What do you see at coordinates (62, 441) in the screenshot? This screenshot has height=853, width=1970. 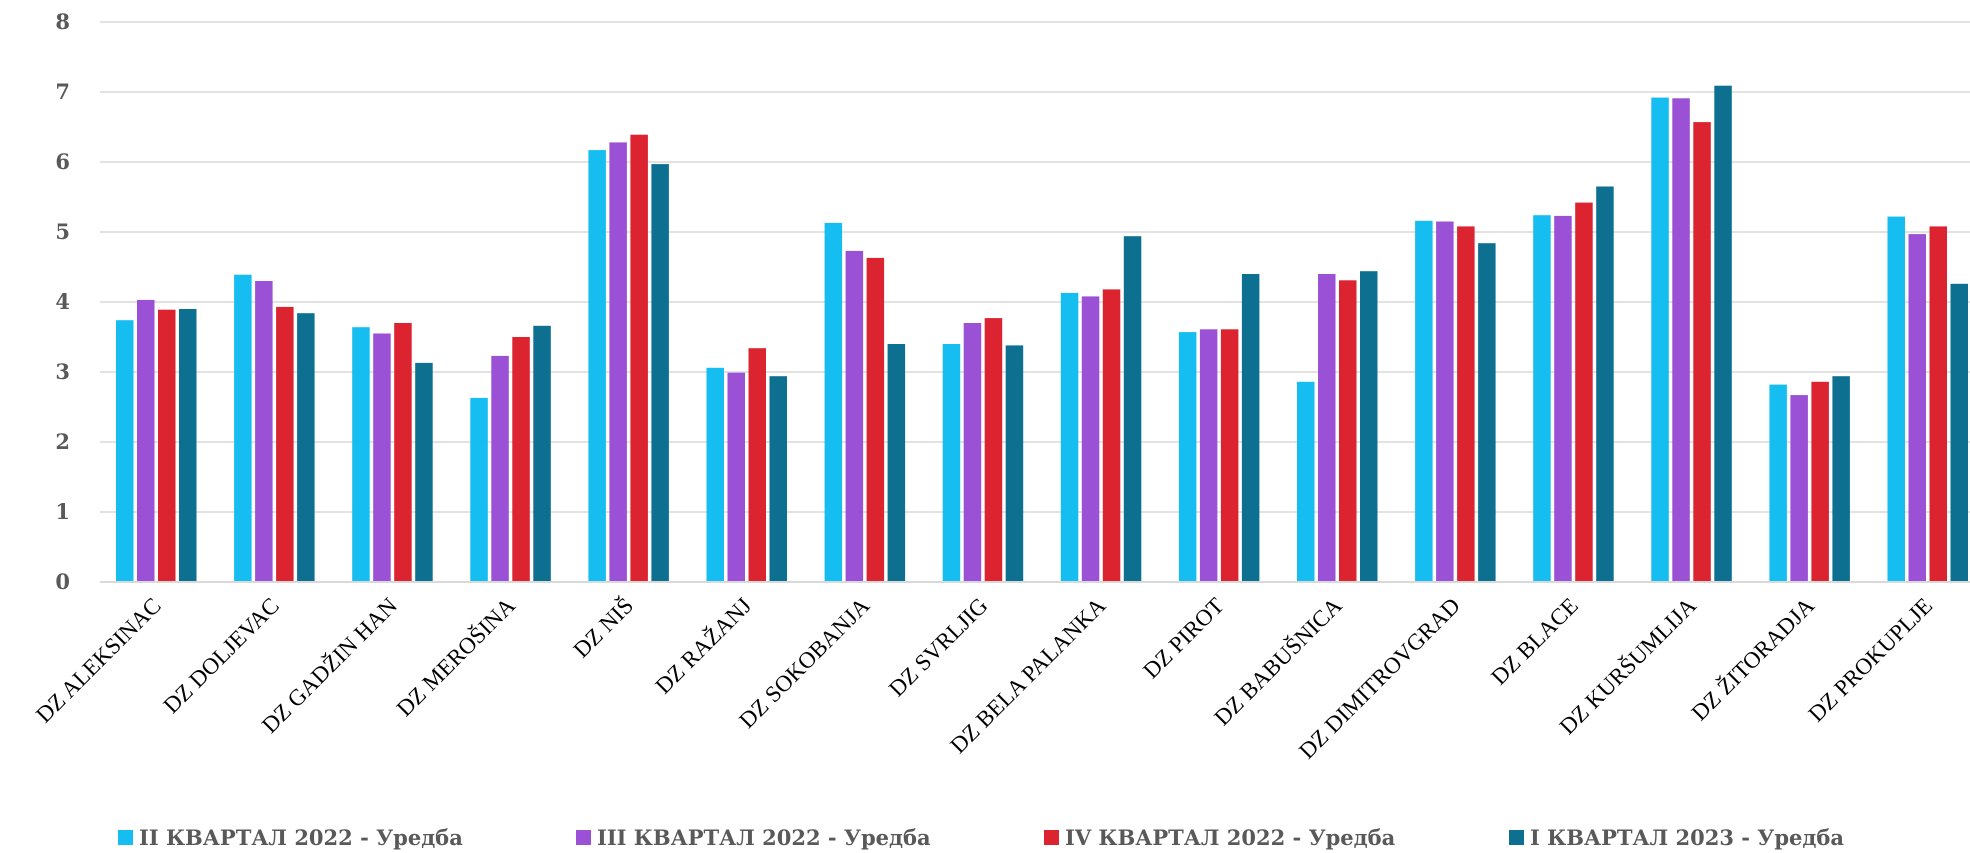 I see `y-tick-label: 2` at bounding box center [62, 441].